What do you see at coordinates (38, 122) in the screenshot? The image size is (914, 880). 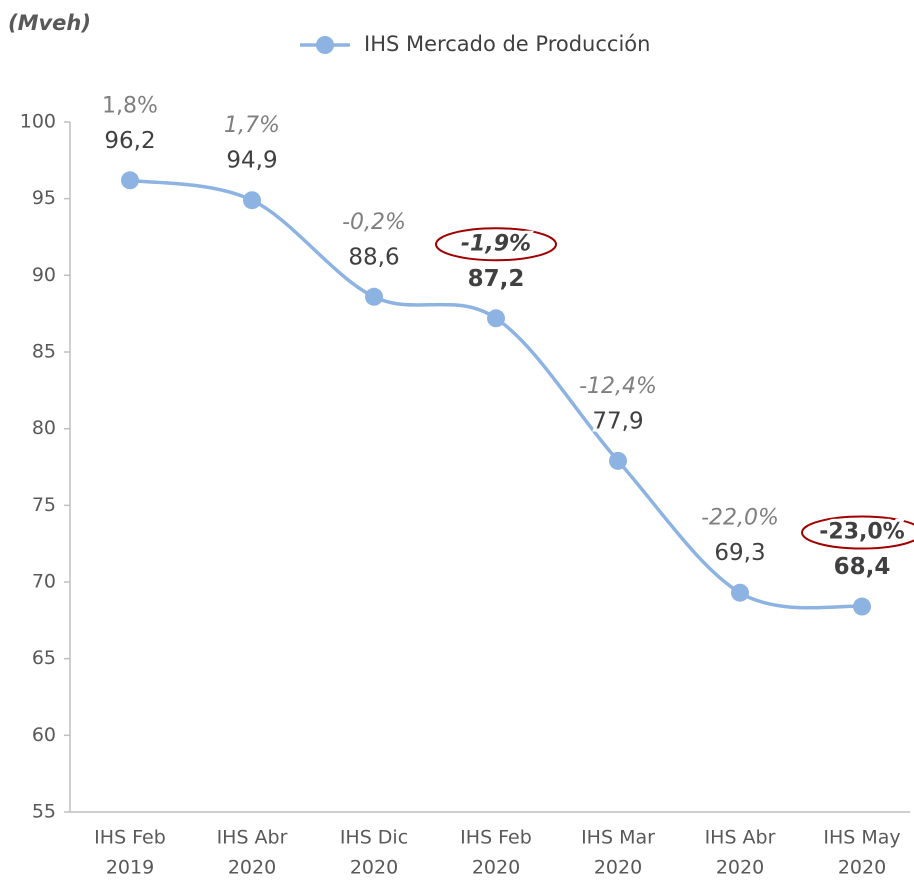 I see `y-tick-label: 100` at bounding box center [38, 122].